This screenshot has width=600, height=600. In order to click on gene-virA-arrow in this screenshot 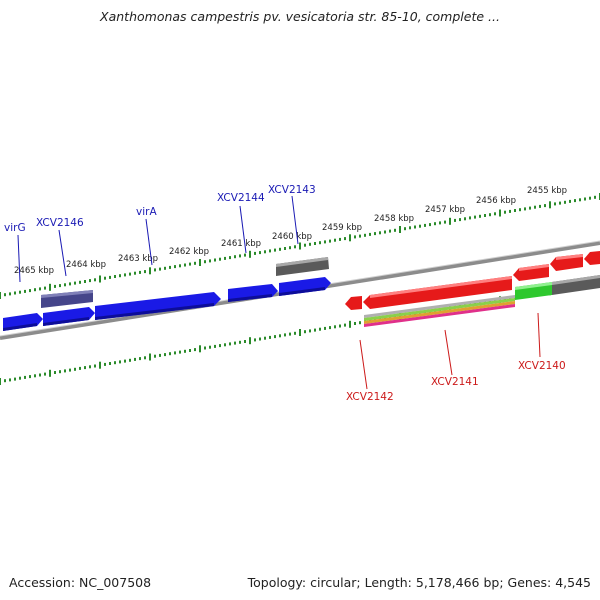, I will do `click(158, 306)`.